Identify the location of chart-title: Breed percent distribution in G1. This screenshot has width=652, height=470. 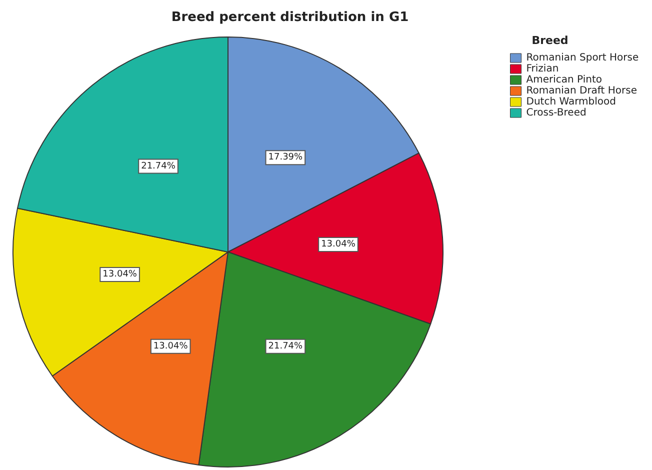
(290, 17).